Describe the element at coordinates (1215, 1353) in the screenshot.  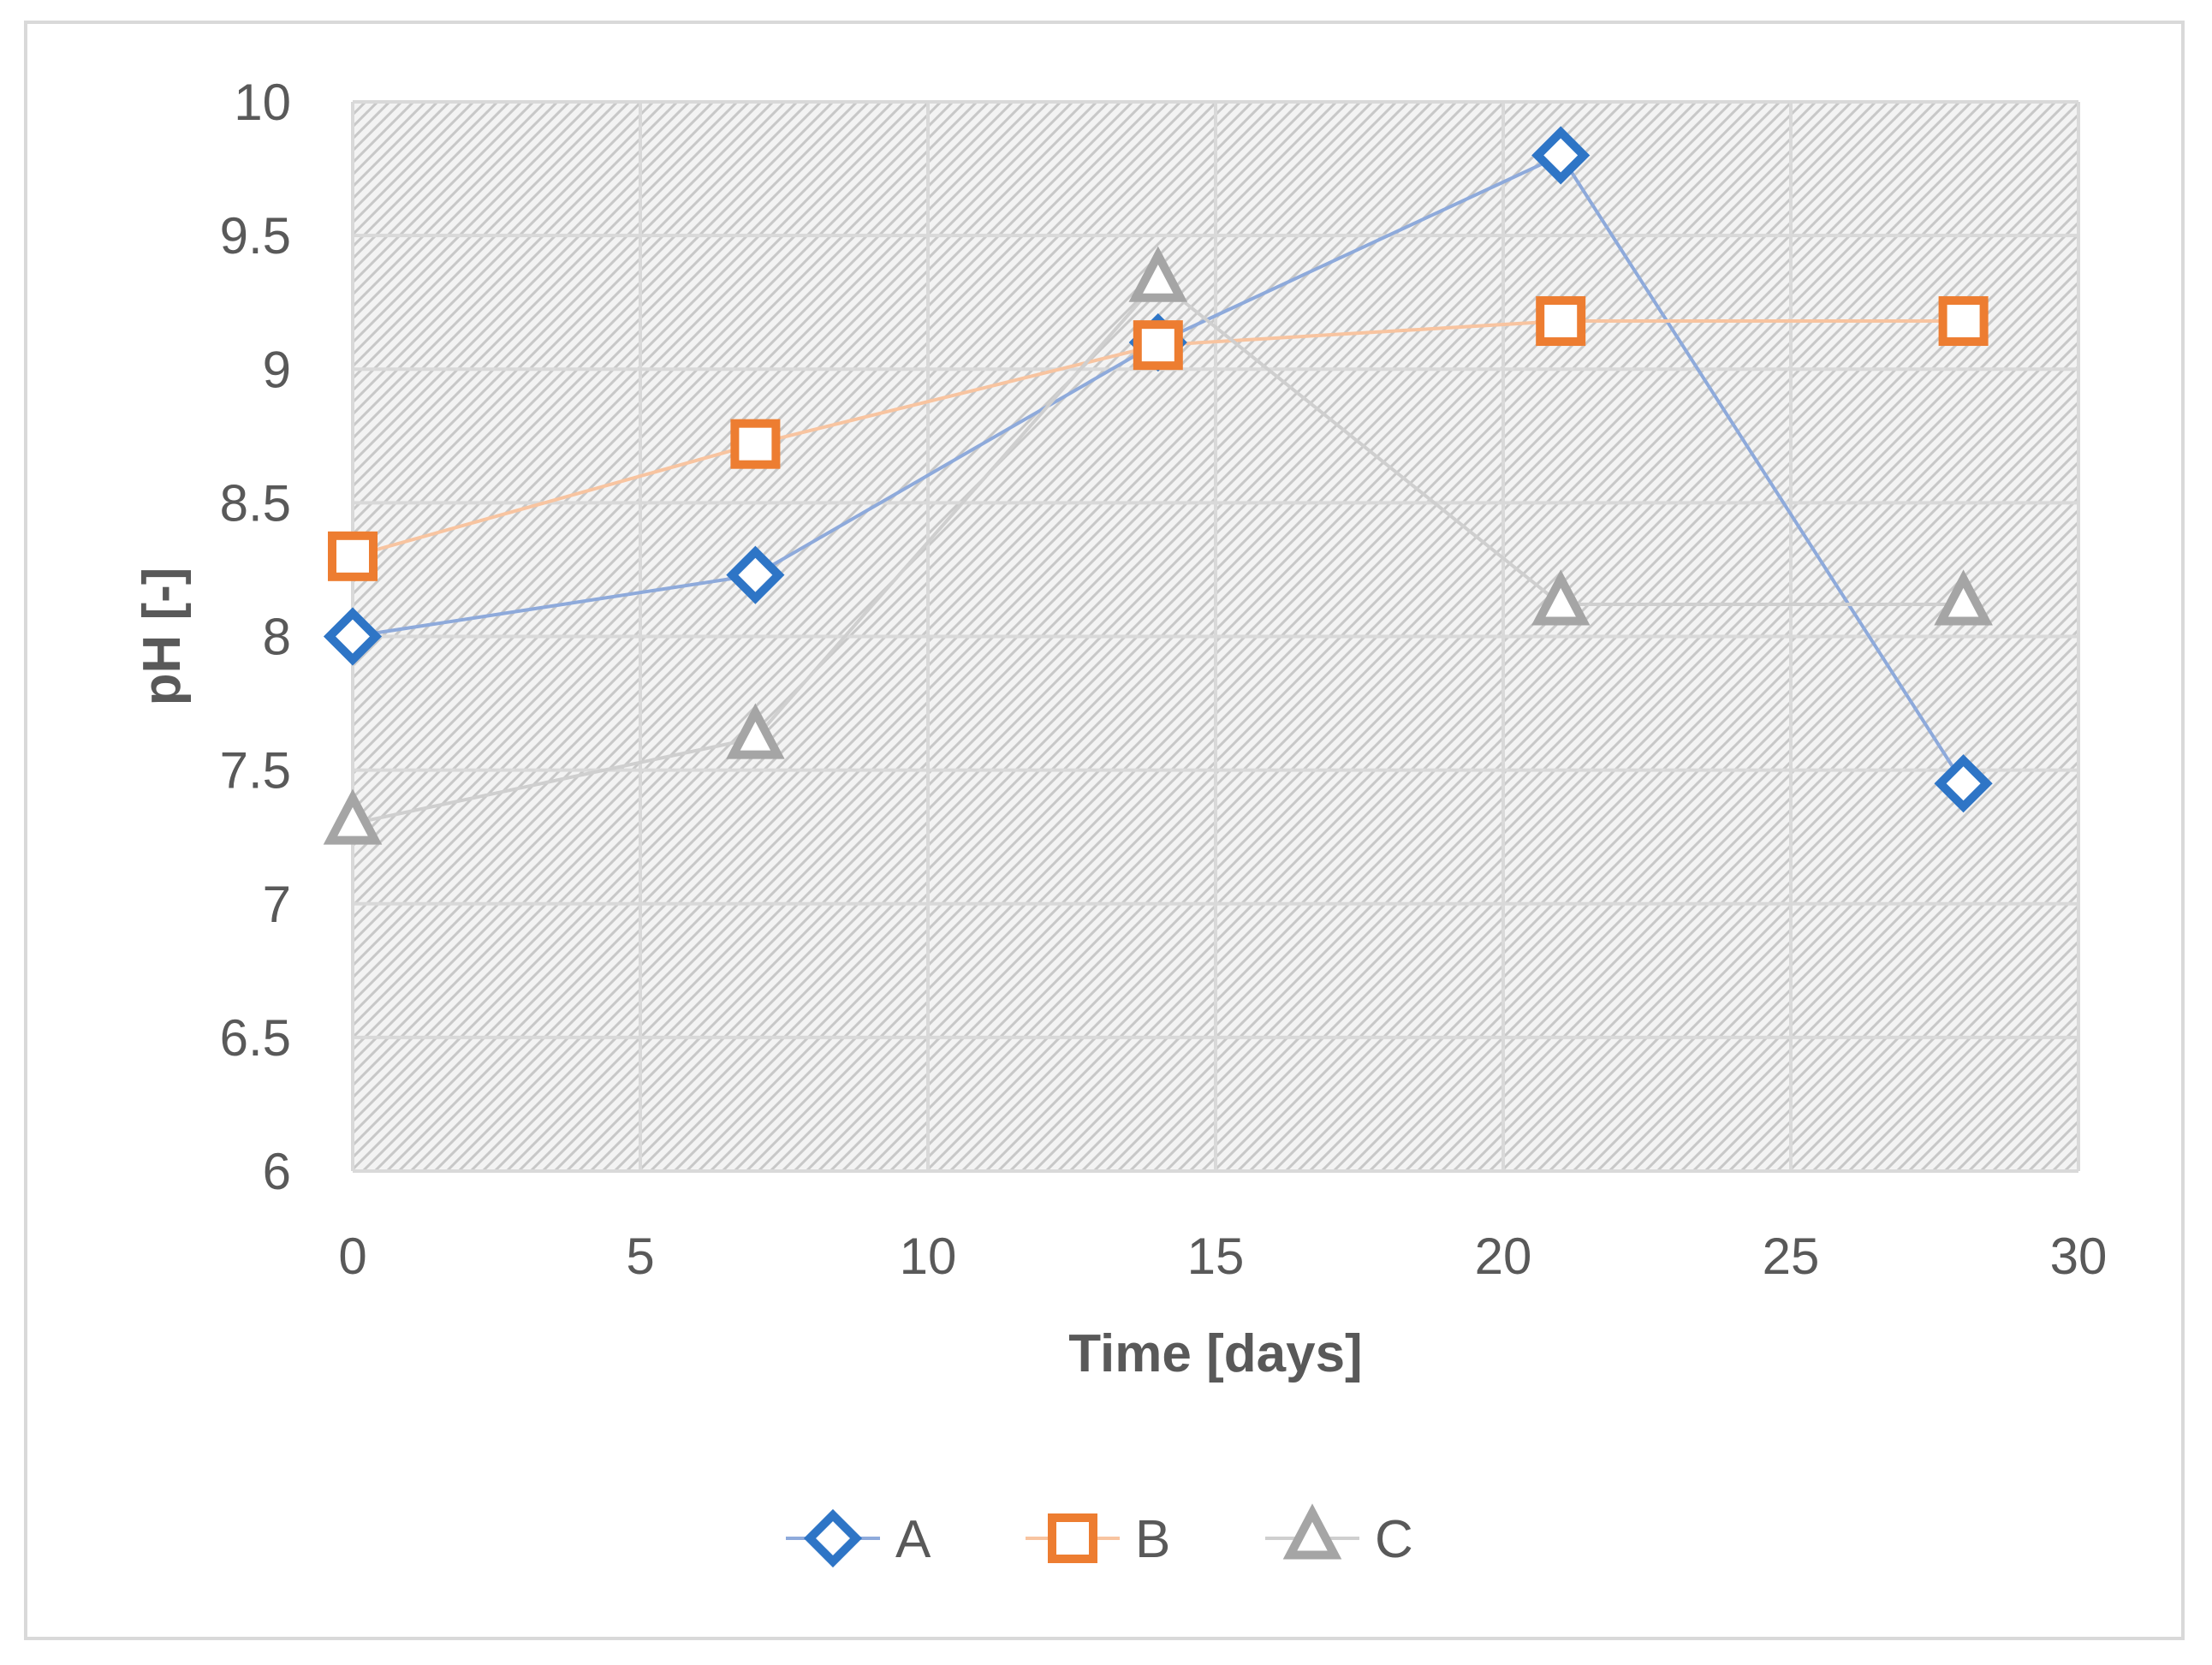
I see `x-axis-title: Time [days]` at that location.